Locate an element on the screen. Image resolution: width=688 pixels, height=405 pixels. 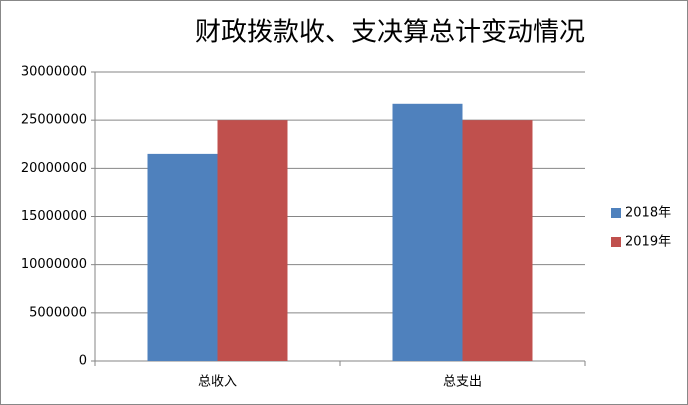
y-tick-label: 25000000 is located at coordinates (54, 120).